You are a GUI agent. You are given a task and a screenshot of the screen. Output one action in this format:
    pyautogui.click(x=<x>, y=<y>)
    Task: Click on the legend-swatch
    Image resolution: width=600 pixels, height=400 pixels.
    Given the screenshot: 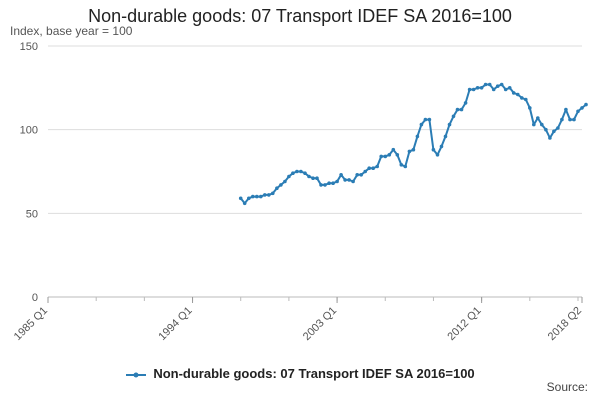 What is the action you would take?
    pyautogui.click(x=136, y=375)
    